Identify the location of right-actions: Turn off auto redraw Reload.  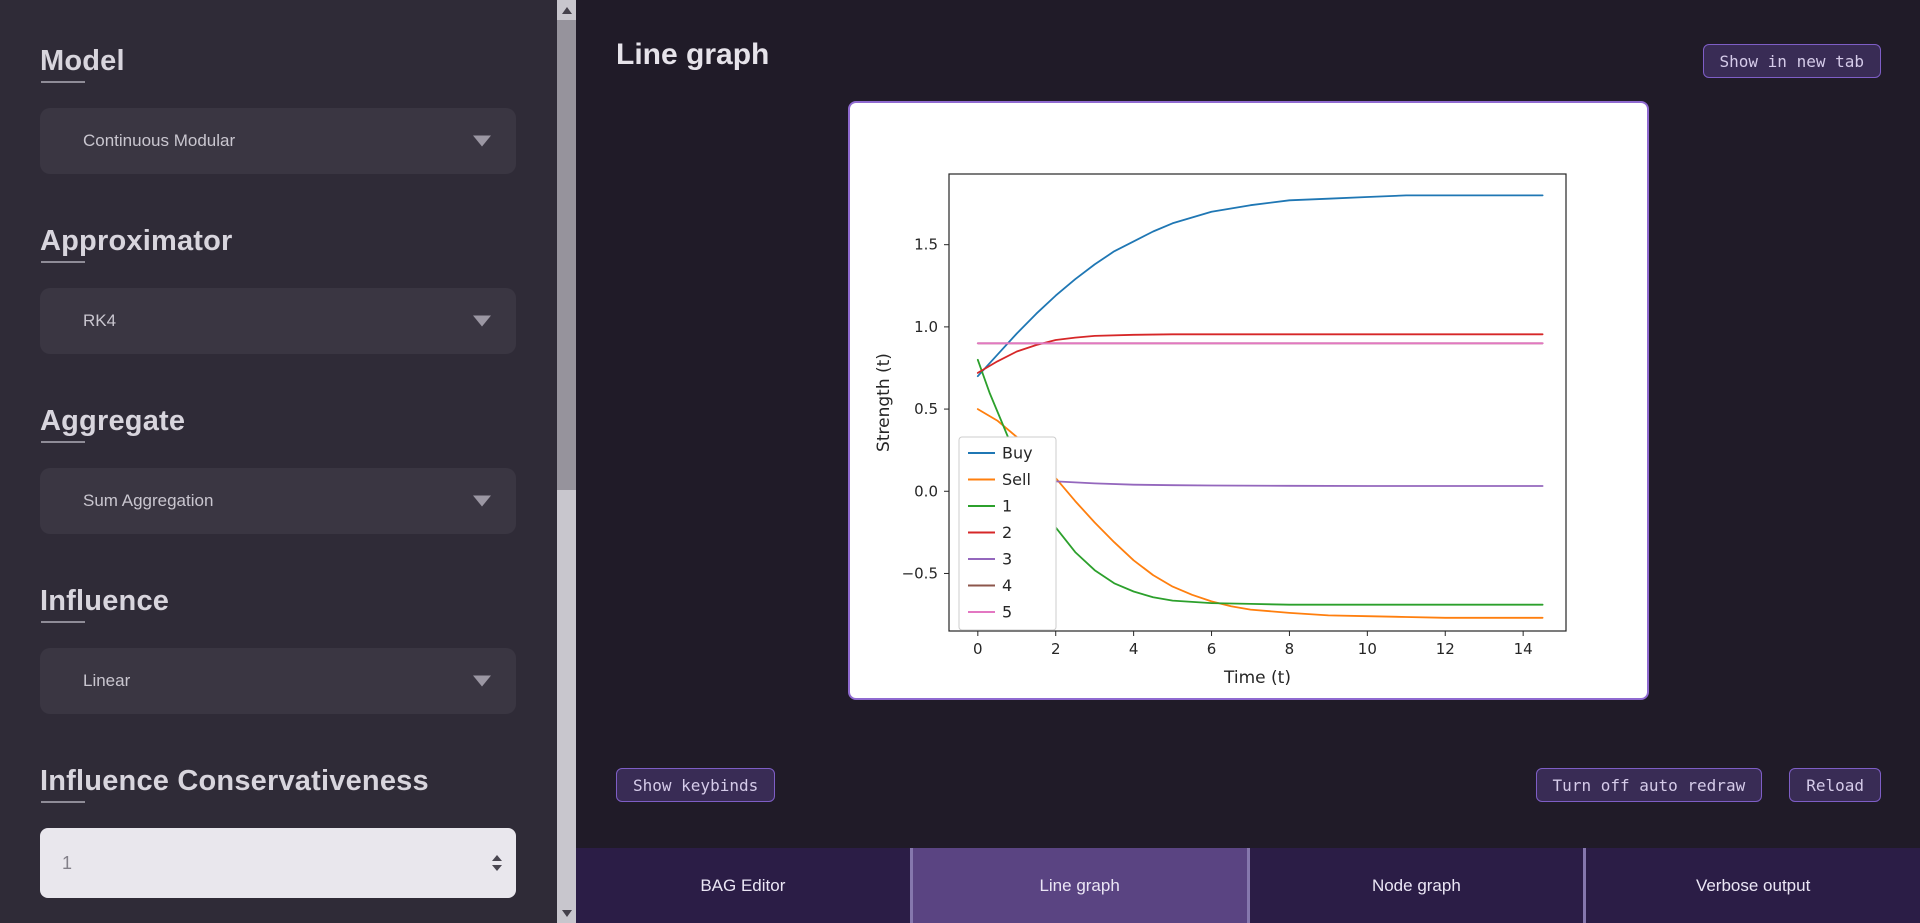
(1708, 785).